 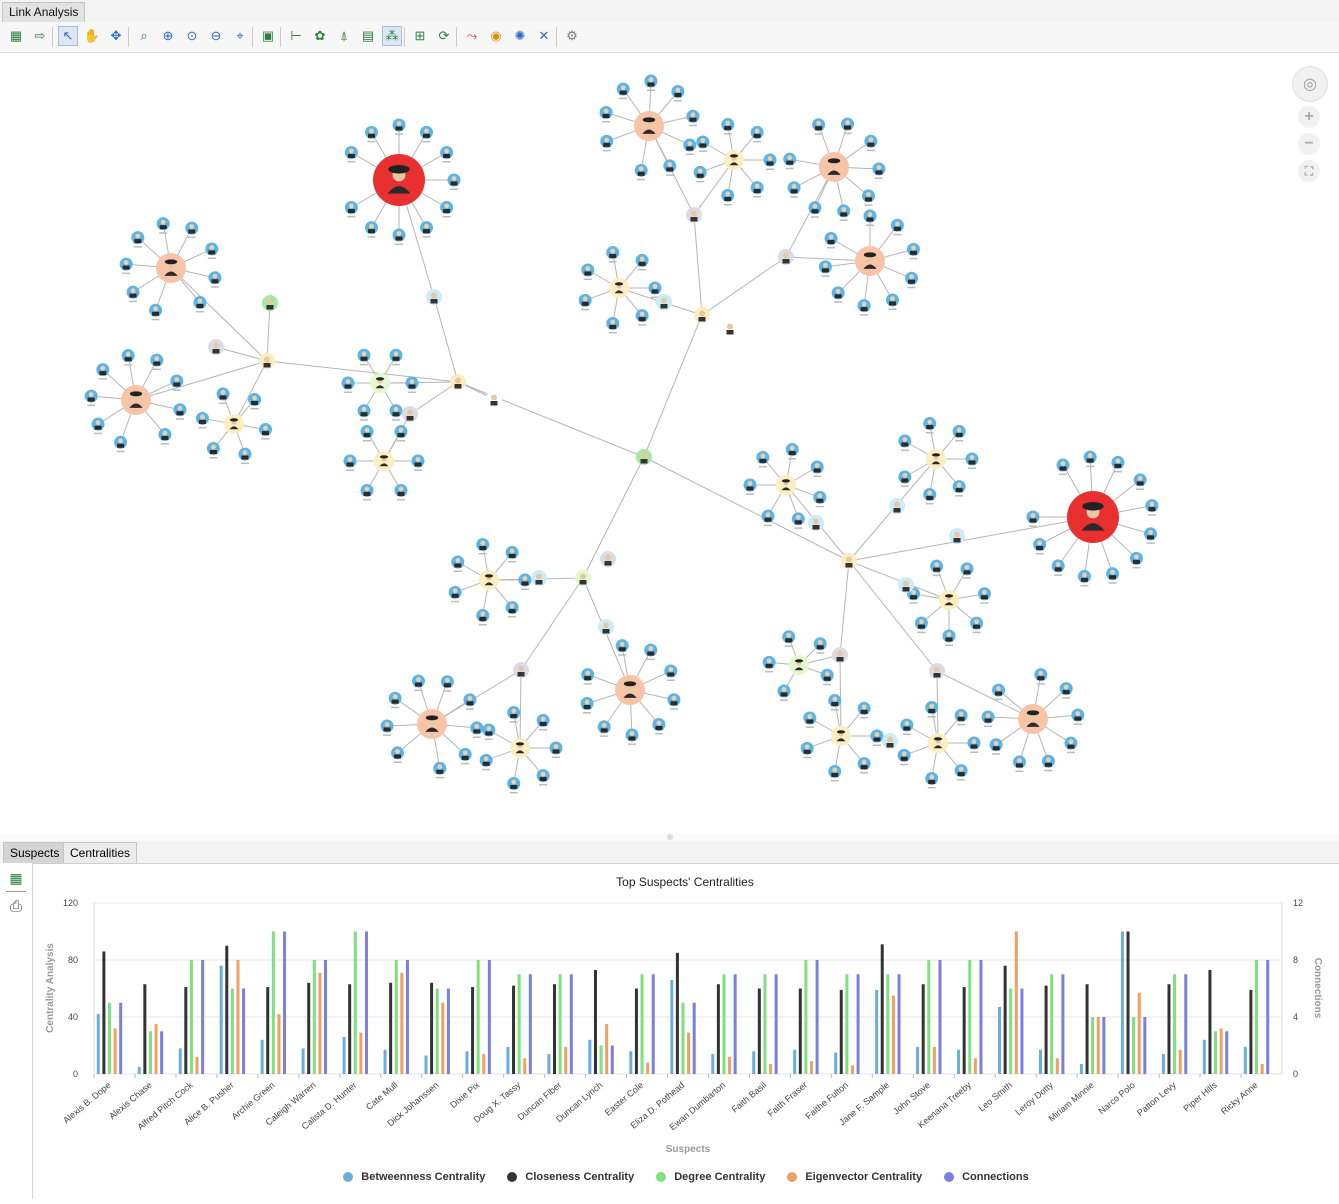 What do you see at coordinates (368, 35) in the screenshot?
I see `orthogonal-layout-button: ▤` at bounding box center [368, 35].